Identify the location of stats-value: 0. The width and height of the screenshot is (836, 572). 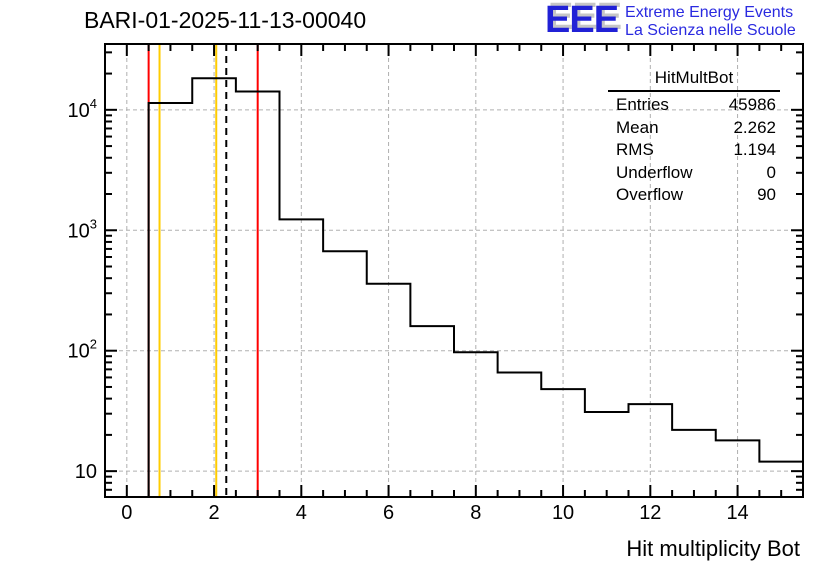
(771, 172).